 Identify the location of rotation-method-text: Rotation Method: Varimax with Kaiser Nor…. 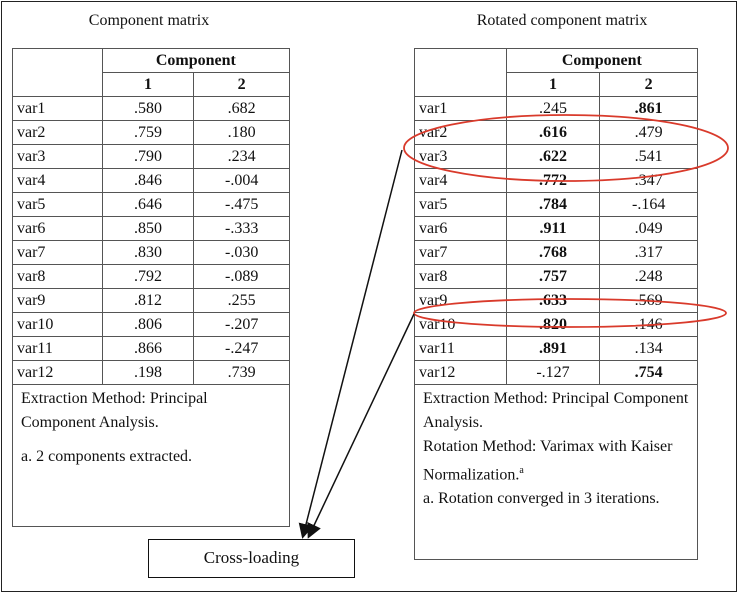
(548, 461).